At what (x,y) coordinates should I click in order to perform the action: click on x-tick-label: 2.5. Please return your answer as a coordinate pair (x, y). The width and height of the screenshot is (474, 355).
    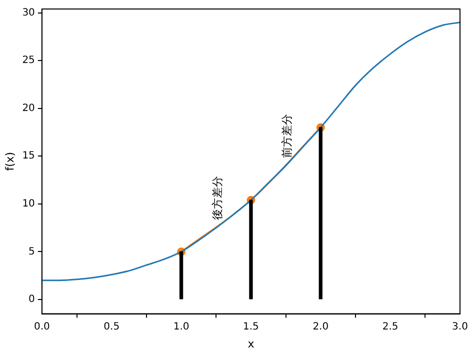
    Looking at the image, I should click on (390, 326).